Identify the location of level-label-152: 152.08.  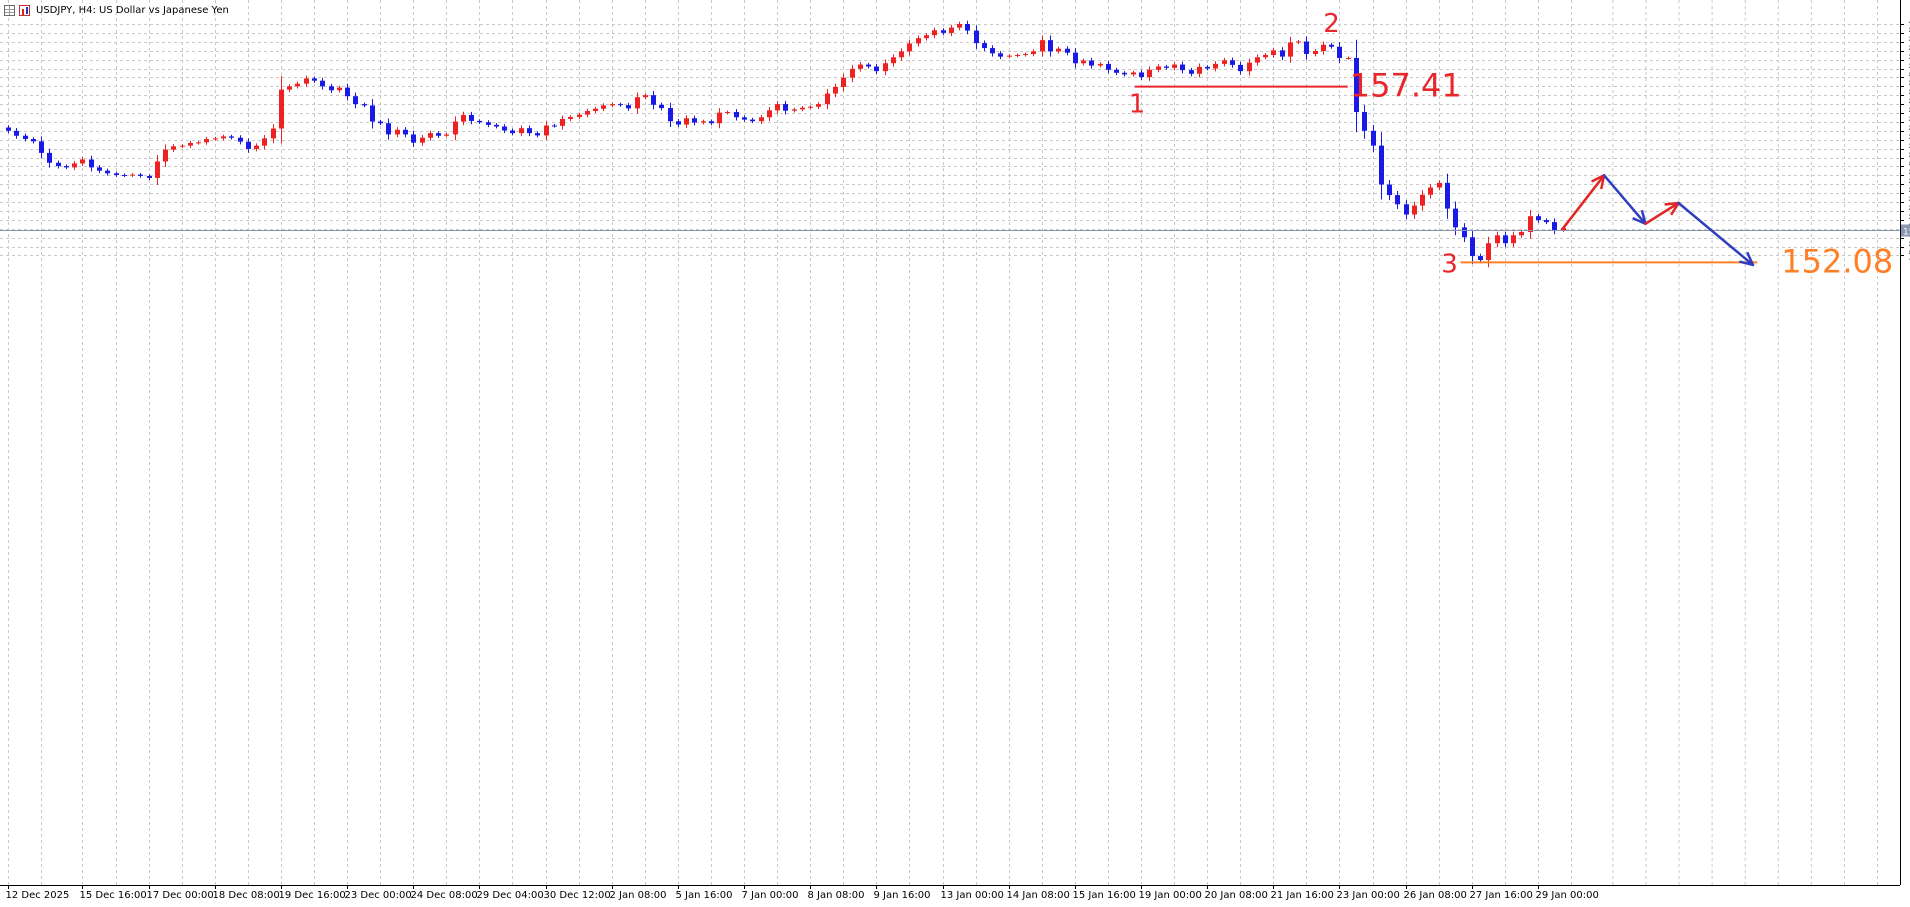
(1837, 261).